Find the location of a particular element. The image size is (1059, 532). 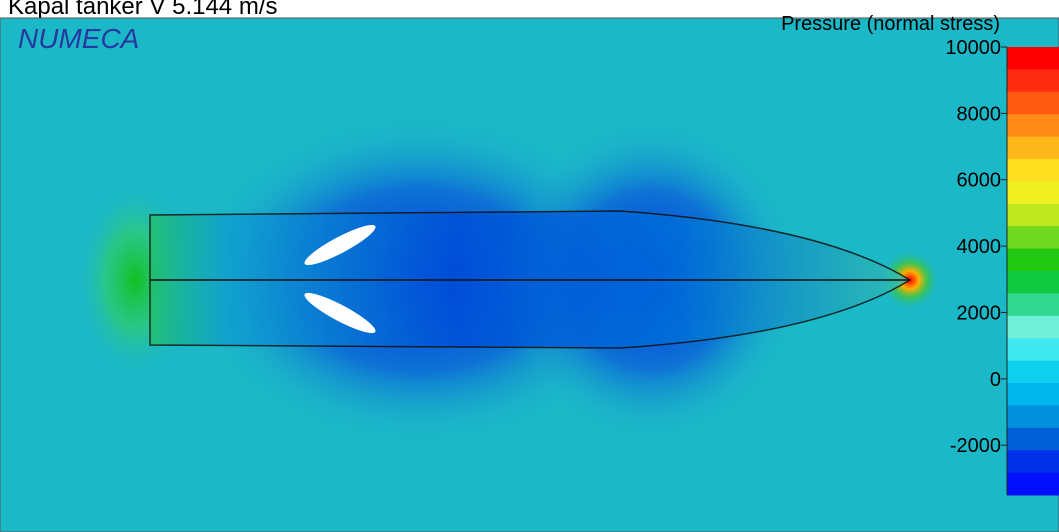

tick-label: 4000 is located at coordinates (979, 247).